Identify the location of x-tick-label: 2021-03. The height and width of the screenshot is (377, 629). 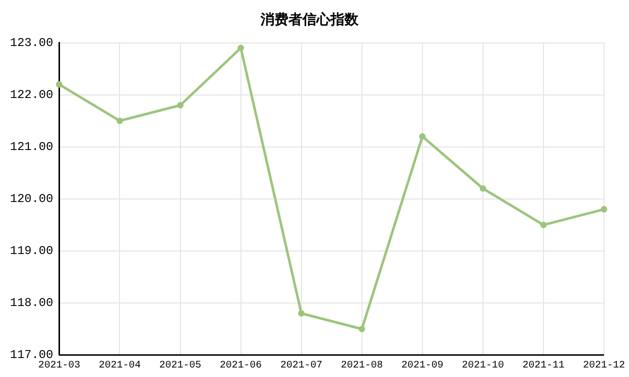
(59, 366).